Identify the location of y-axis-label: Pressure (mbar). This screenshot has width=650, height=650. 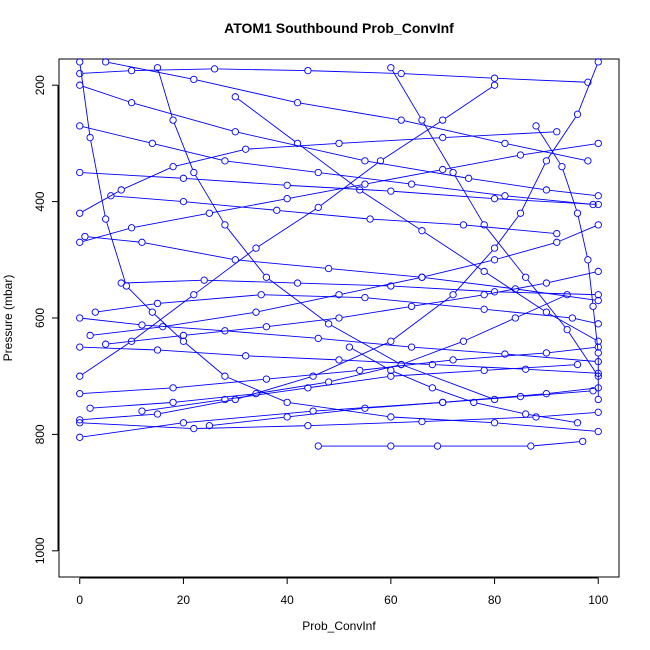
(8, 318).